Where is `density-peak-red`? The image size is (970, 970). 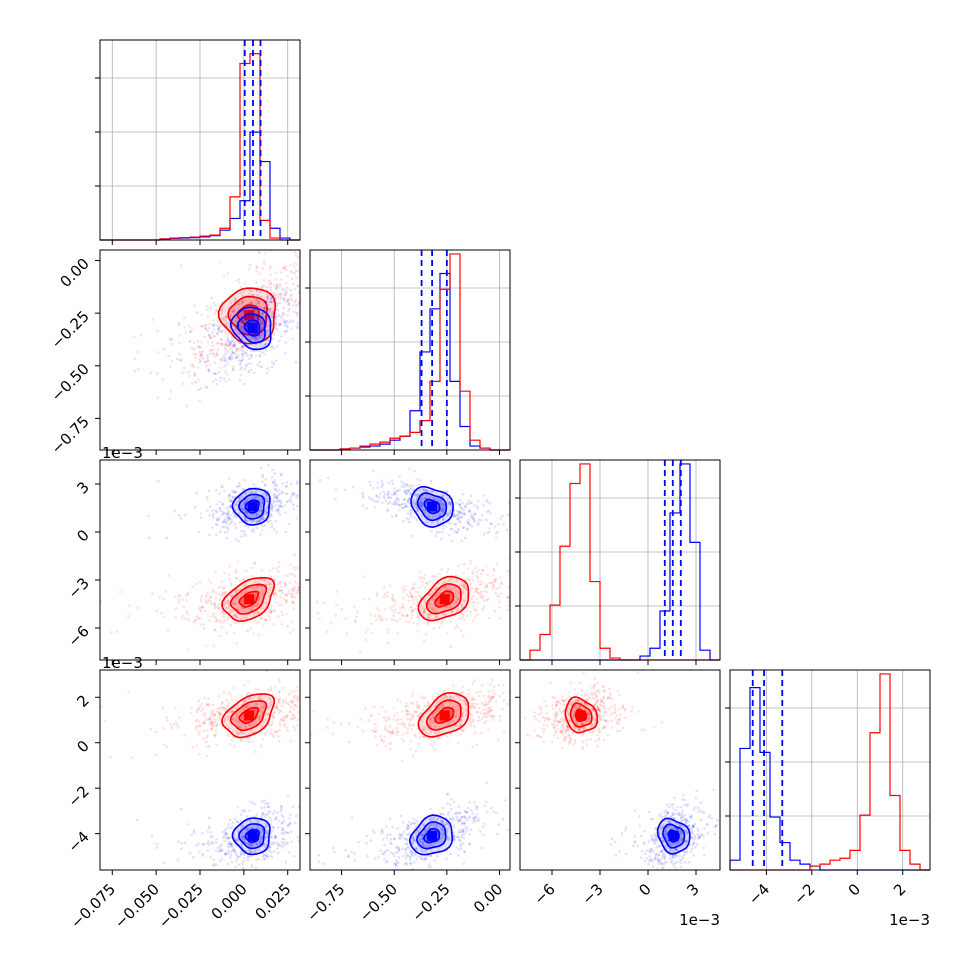
density-peak-red is located at coordinates (249, 315).